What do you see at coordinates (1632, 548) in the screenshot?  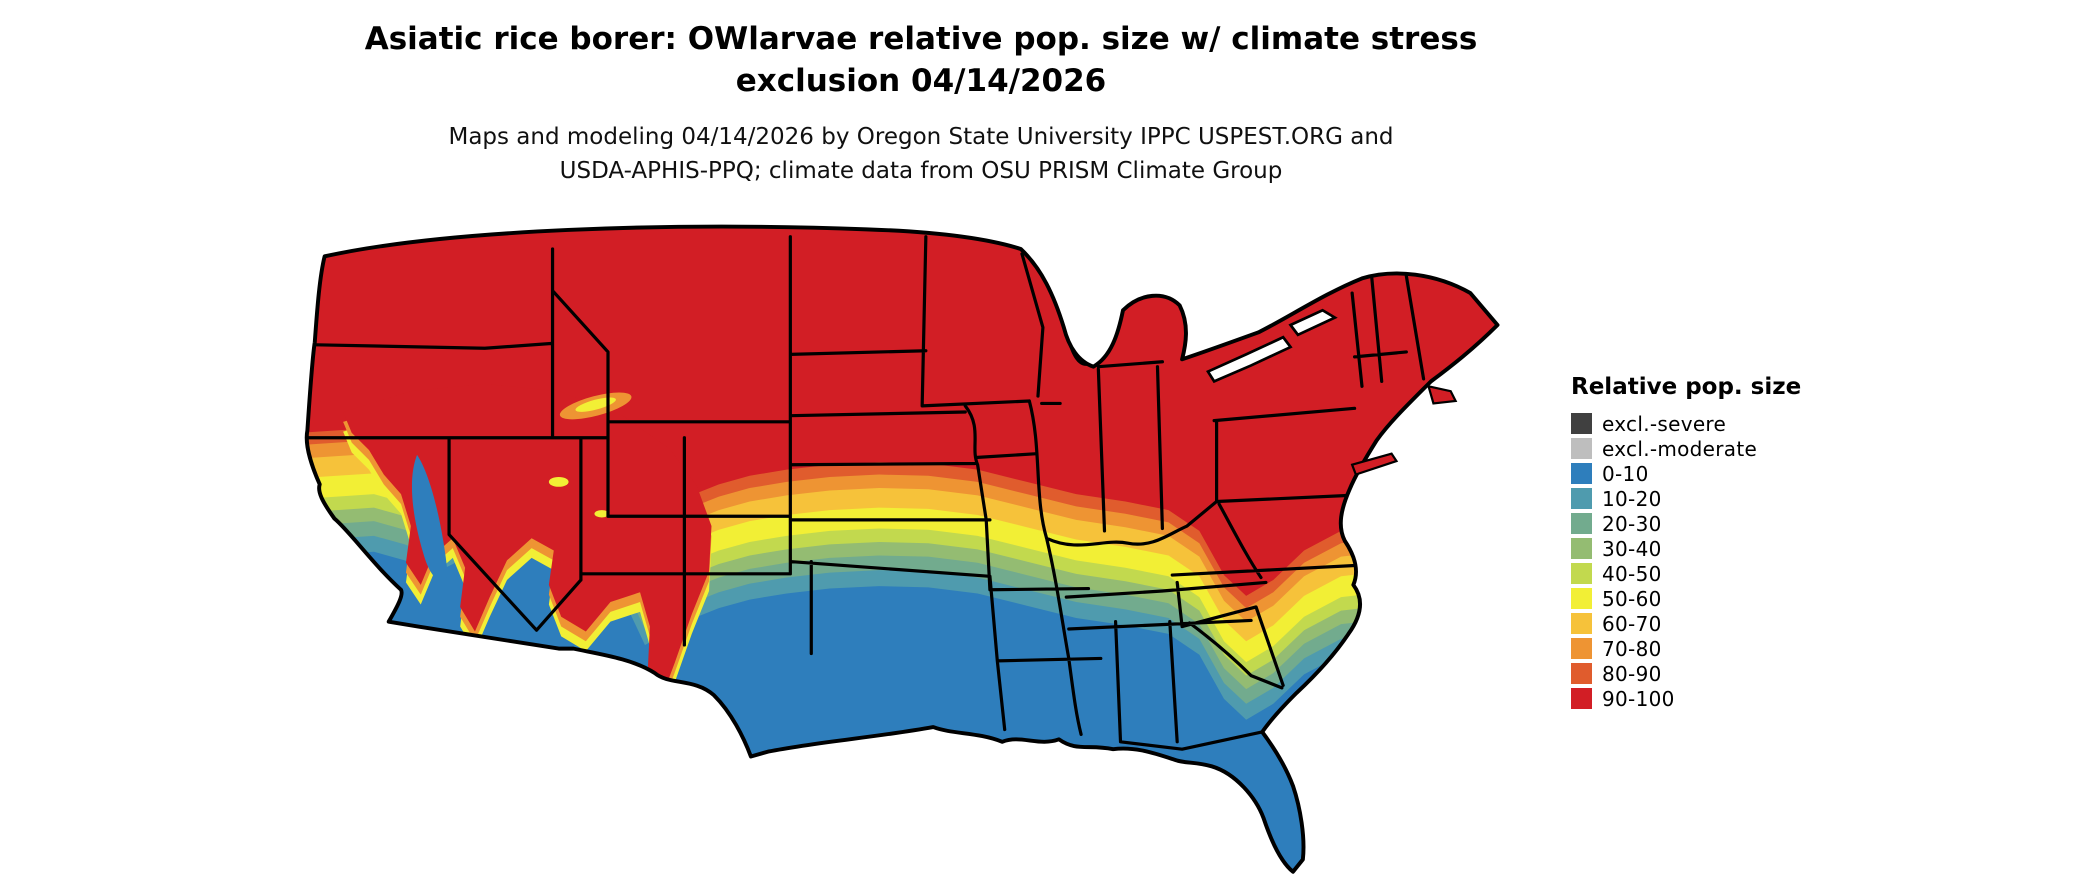 I see `legend-label: 30-40` at bounding box center [1632, 548].